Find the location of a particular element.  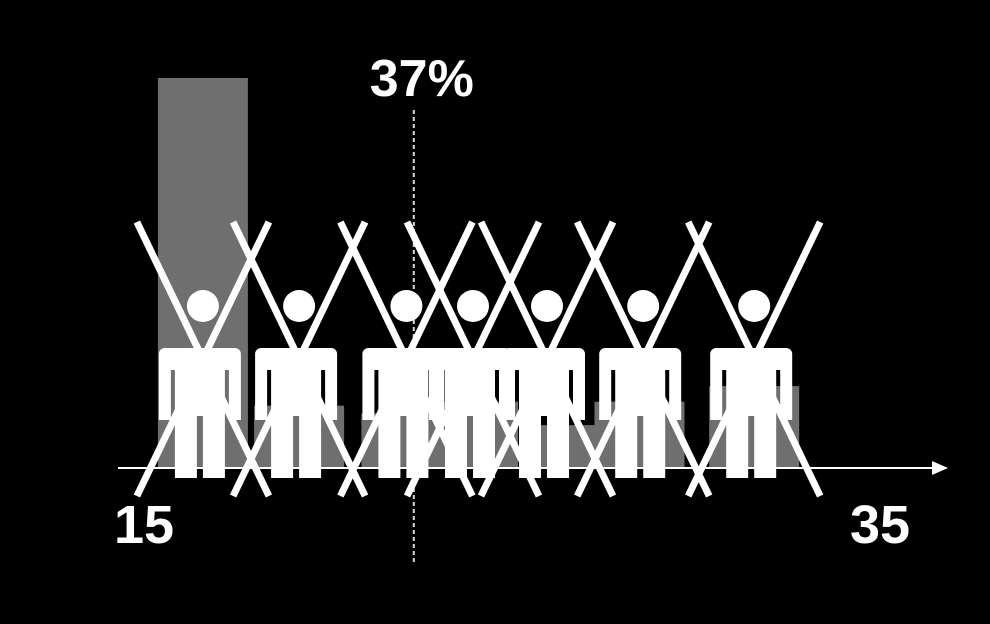

x-axis-start-label: 15 is located at coordinates (144, 525).